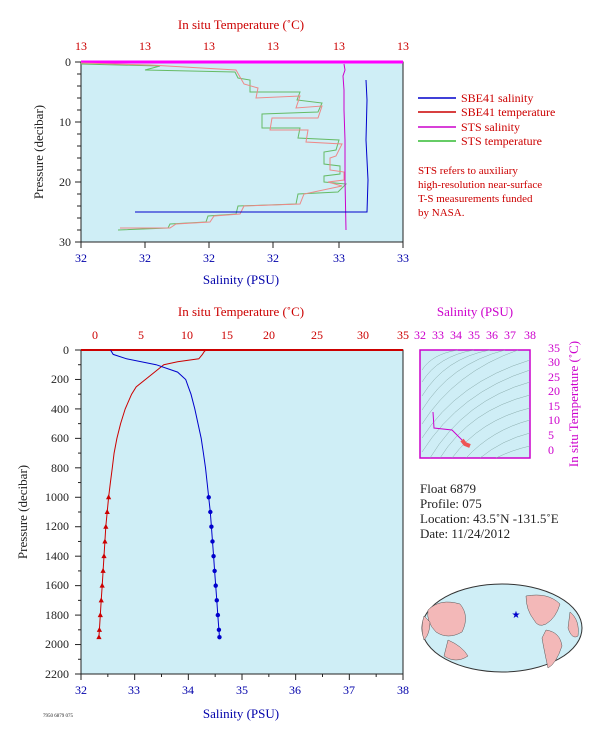 The width and height of the screenshot is (601, 736). I want to click on main-bottom-tick: 36, so click(295, 690).